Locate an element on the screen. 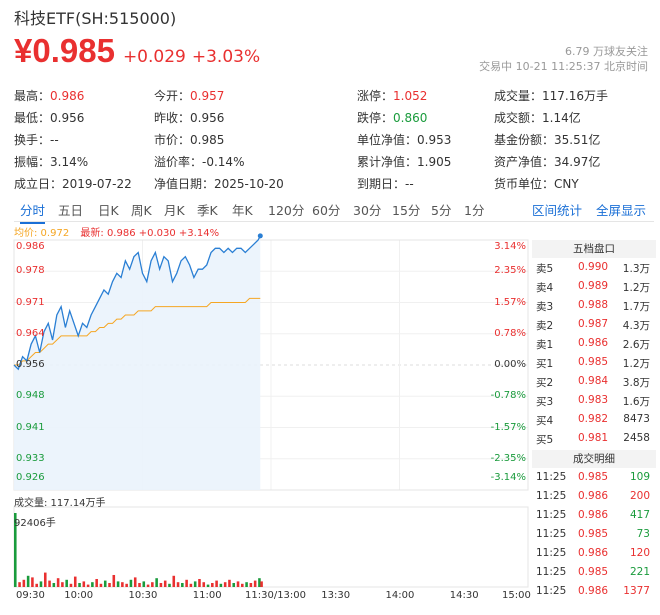 The height and width of the screenshot is (615, 660). orderbook-price: 0.983 is located at coordinates (593, 400).